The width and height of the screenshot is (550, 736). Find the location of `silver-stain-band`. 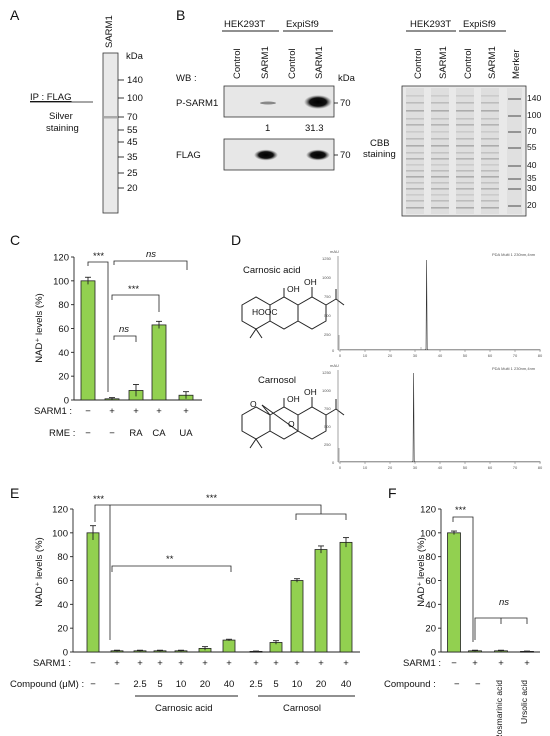

silver-stain-band is located at coordinates (110, 117).